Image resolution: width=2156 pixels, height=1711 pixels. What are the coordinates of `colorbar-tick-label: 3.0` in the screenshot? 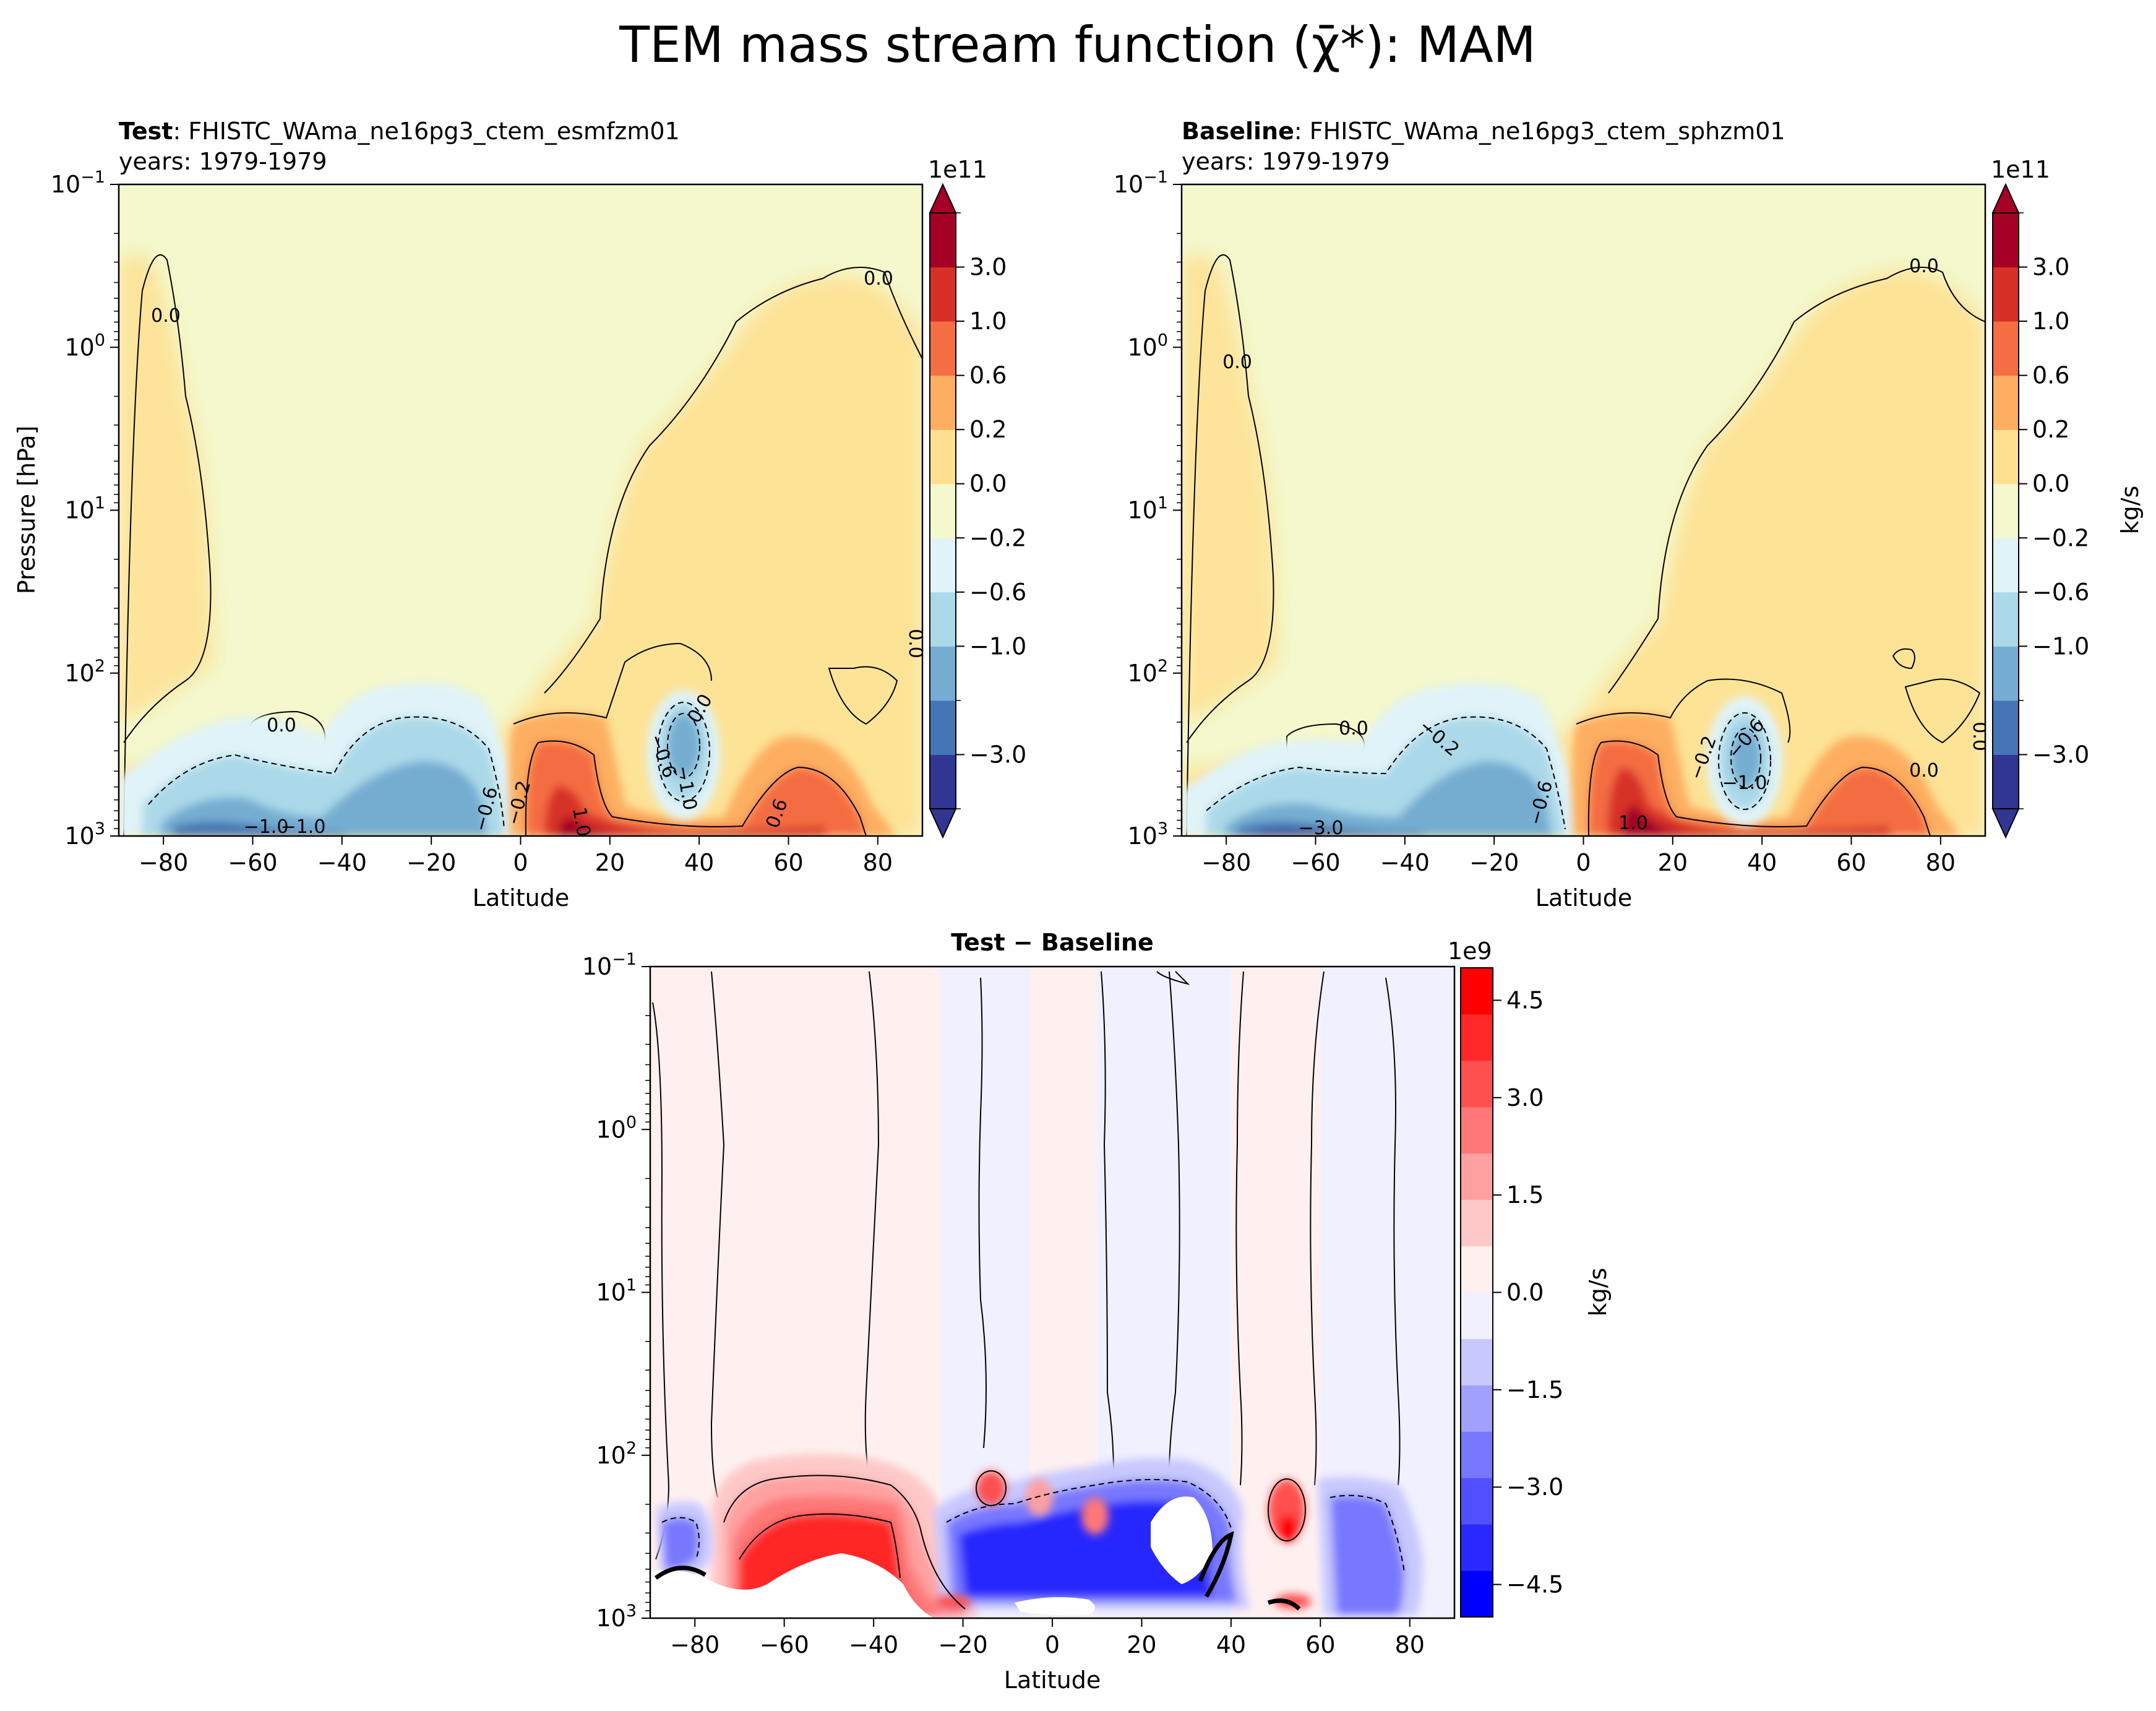 It's located at (988, 267).